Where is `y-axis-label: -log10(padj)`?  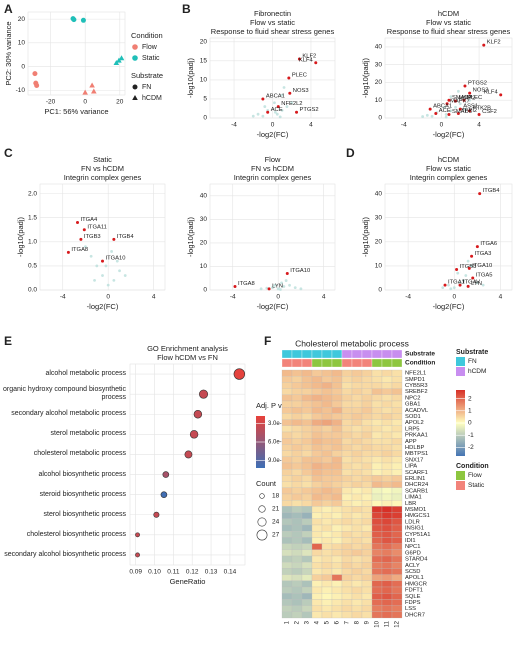
y-axis-label: -log10(padj) is located at coordinates (190, 77).